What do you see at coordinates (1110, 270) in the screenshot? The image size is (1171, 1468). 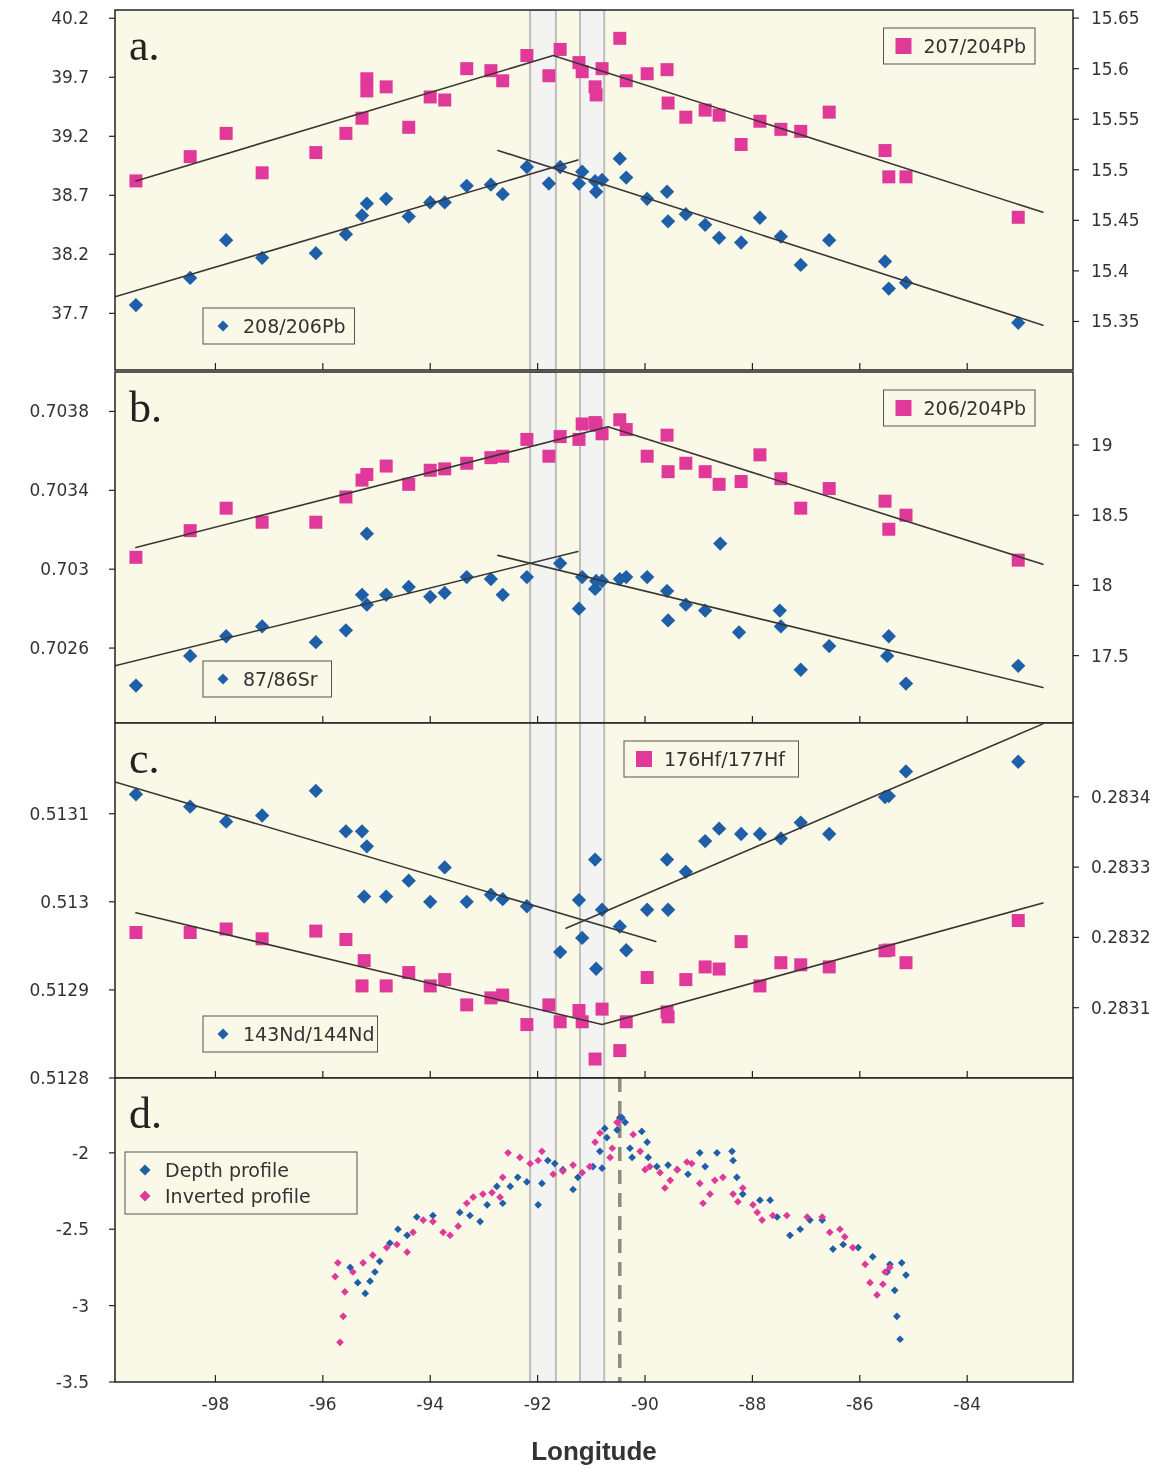 I see `y2-tick-label: 15.4` at bounding box center [1110, 270].